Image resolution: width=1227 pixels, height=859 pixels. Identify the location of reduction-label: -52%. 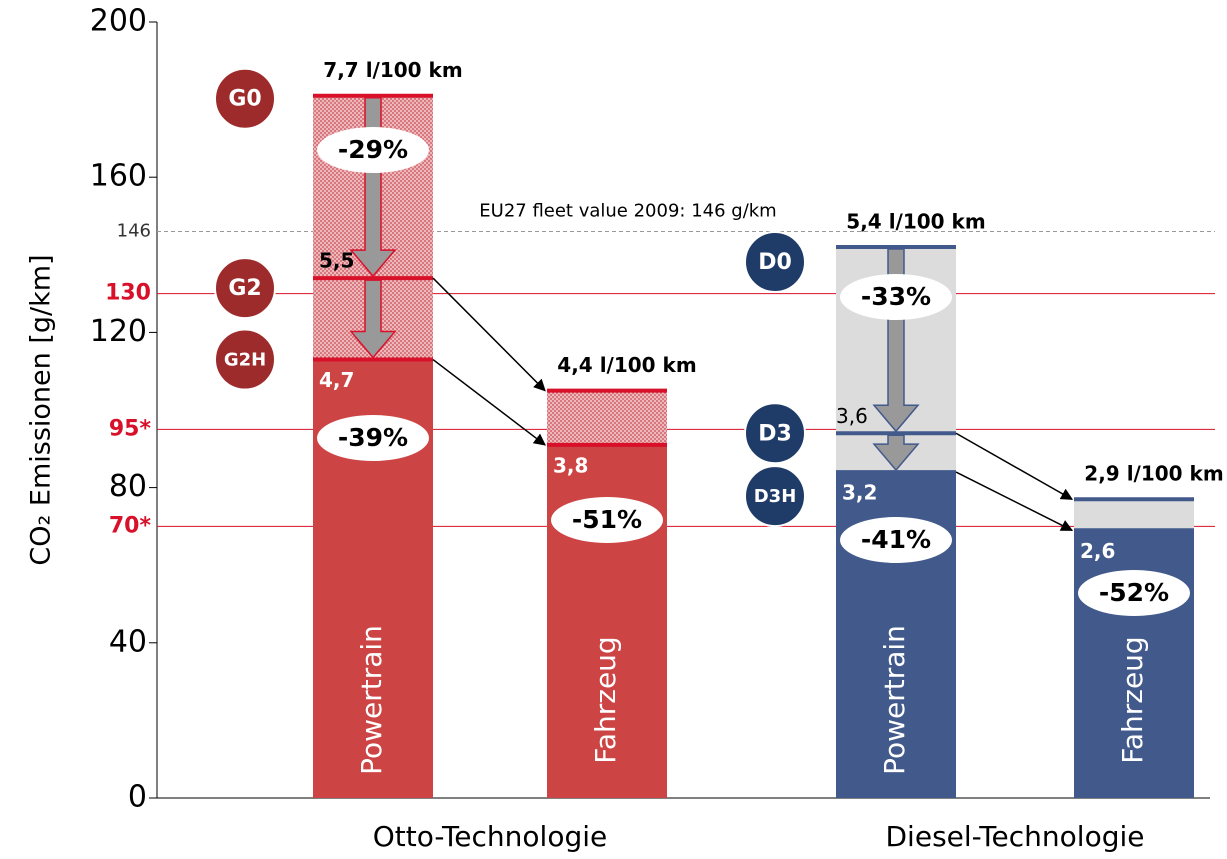
(1134, 592).